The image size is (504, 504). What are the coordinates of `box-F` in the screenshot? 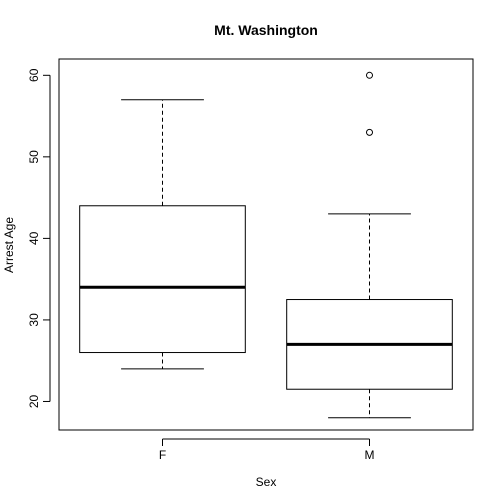 It's located at (162, 279).